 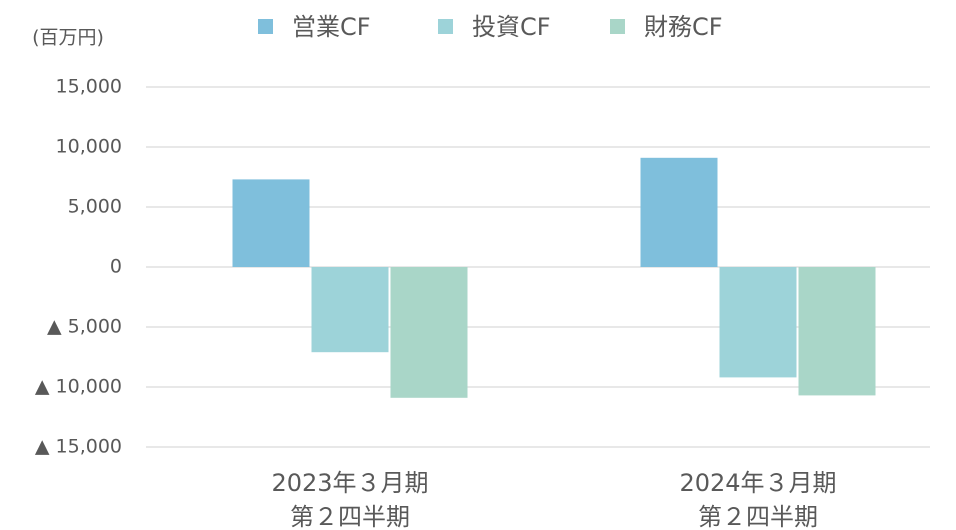 I want to click on y-tick-label: ▲ 15,000, so click(x=78, y=447).